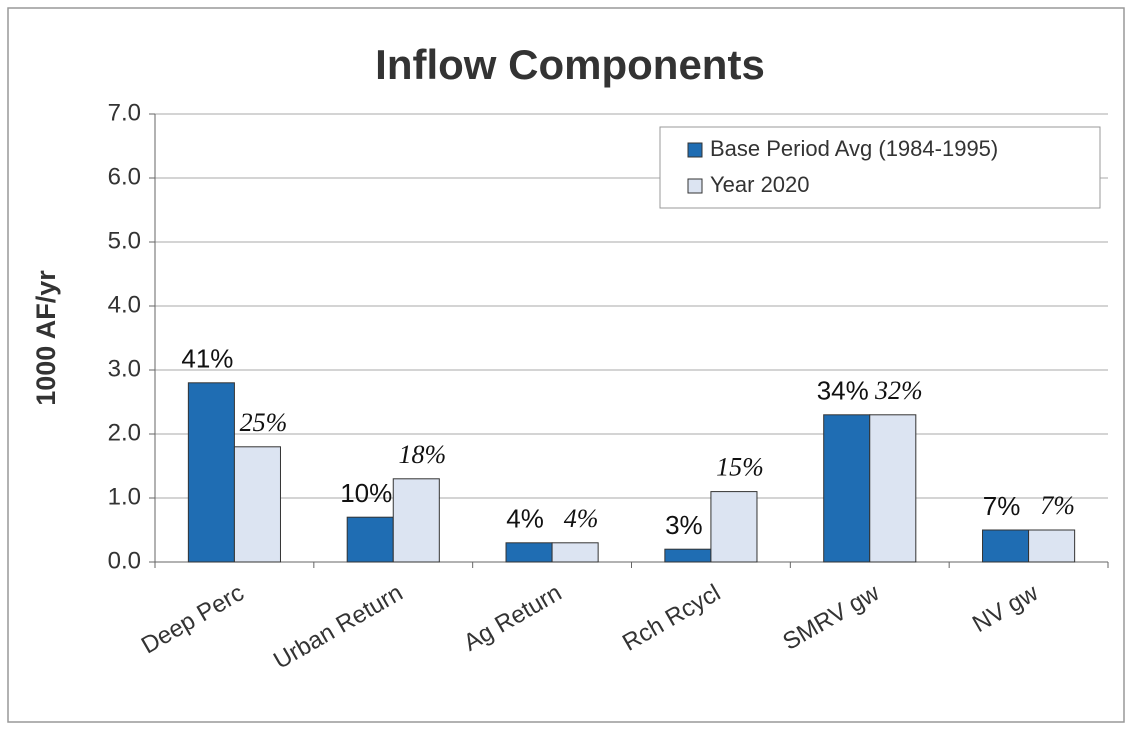  I want to click on y-tick-label: 6.0, so click(124, 176).